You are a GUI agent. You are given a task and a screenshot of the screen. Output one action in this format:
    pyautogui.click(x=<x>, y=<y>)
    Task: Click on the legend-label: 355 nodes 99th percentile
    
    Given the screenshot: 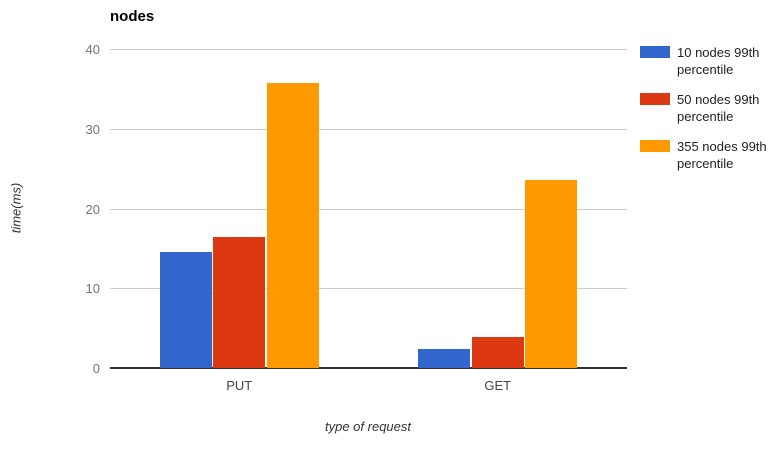 What is the action you would take?
    pyautogui.click(x=722, y=155)
    